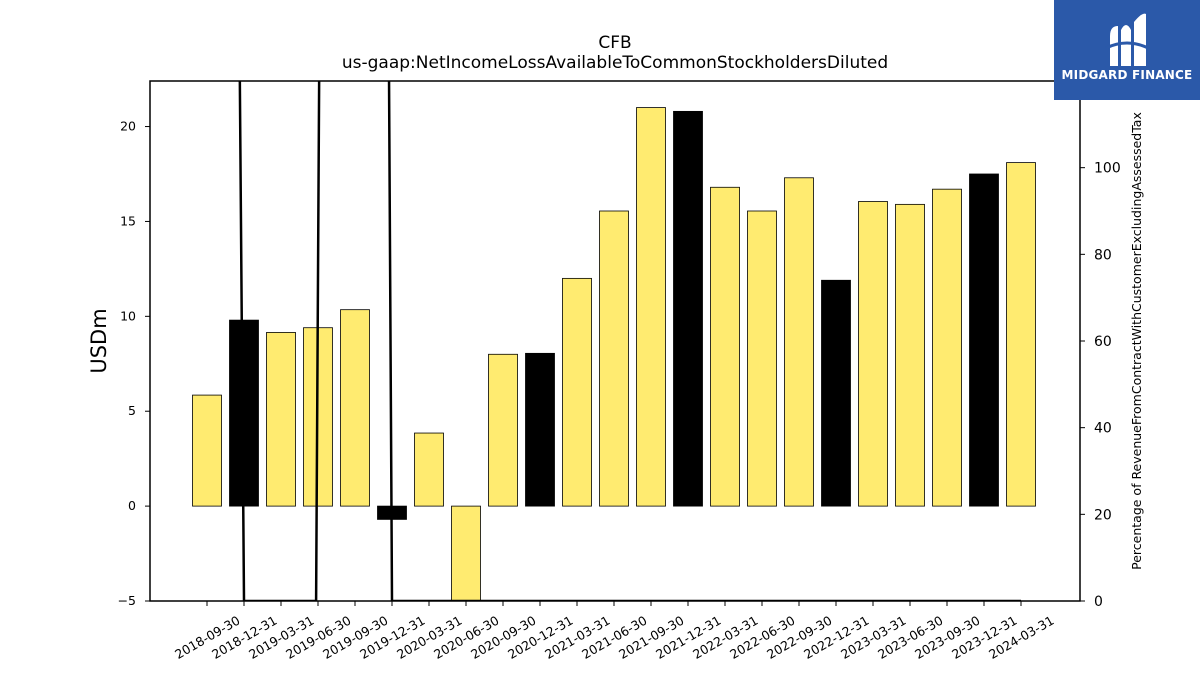  Describe the element at coordinates (1103, 515) in the screenshot. I see `y2-tick-label: 20` at that location.